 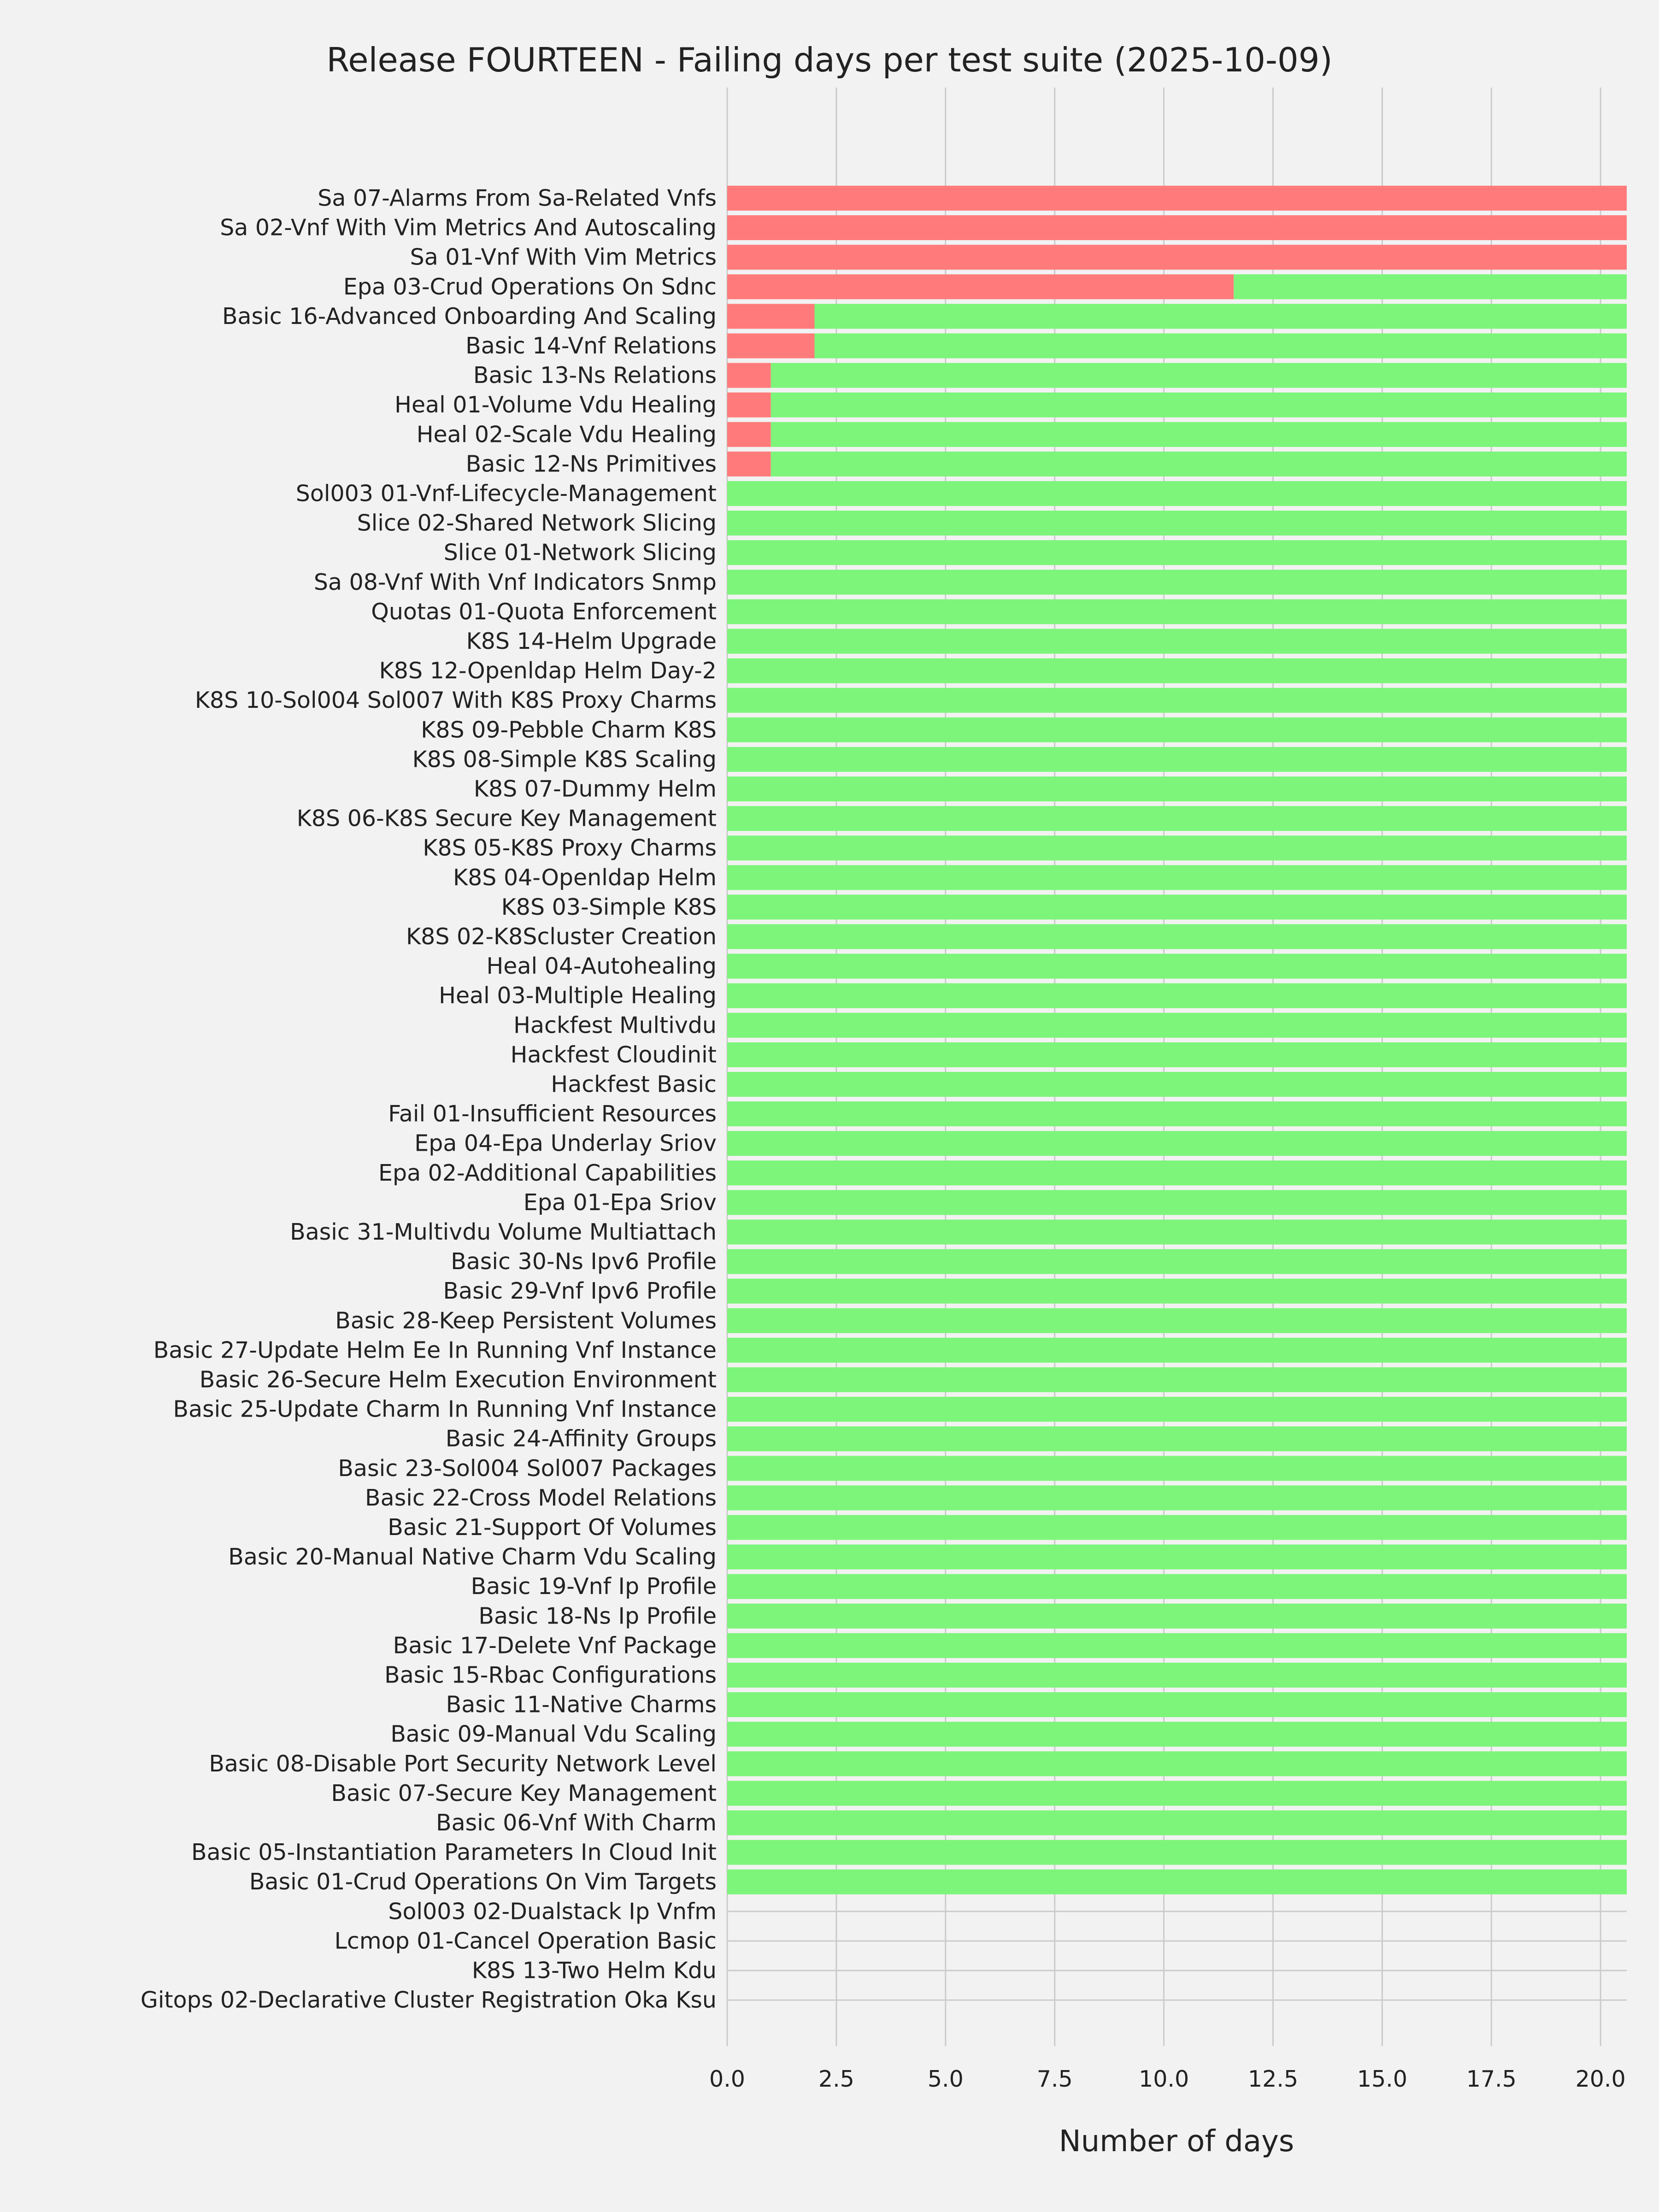 I want to click on category-label: Basic 15-Rbac Configurations, so click(x=550, y=1675).